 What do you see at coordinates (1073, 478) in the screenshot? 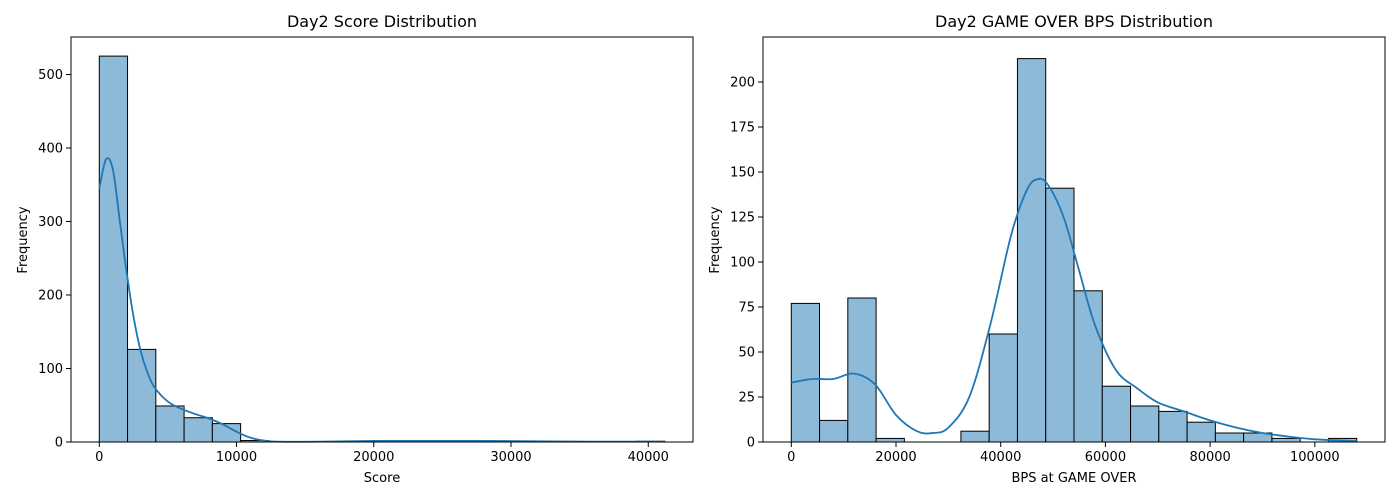
I see `x-axis-label: BPS at GAME OVER` at bounding box center [1073, 478].